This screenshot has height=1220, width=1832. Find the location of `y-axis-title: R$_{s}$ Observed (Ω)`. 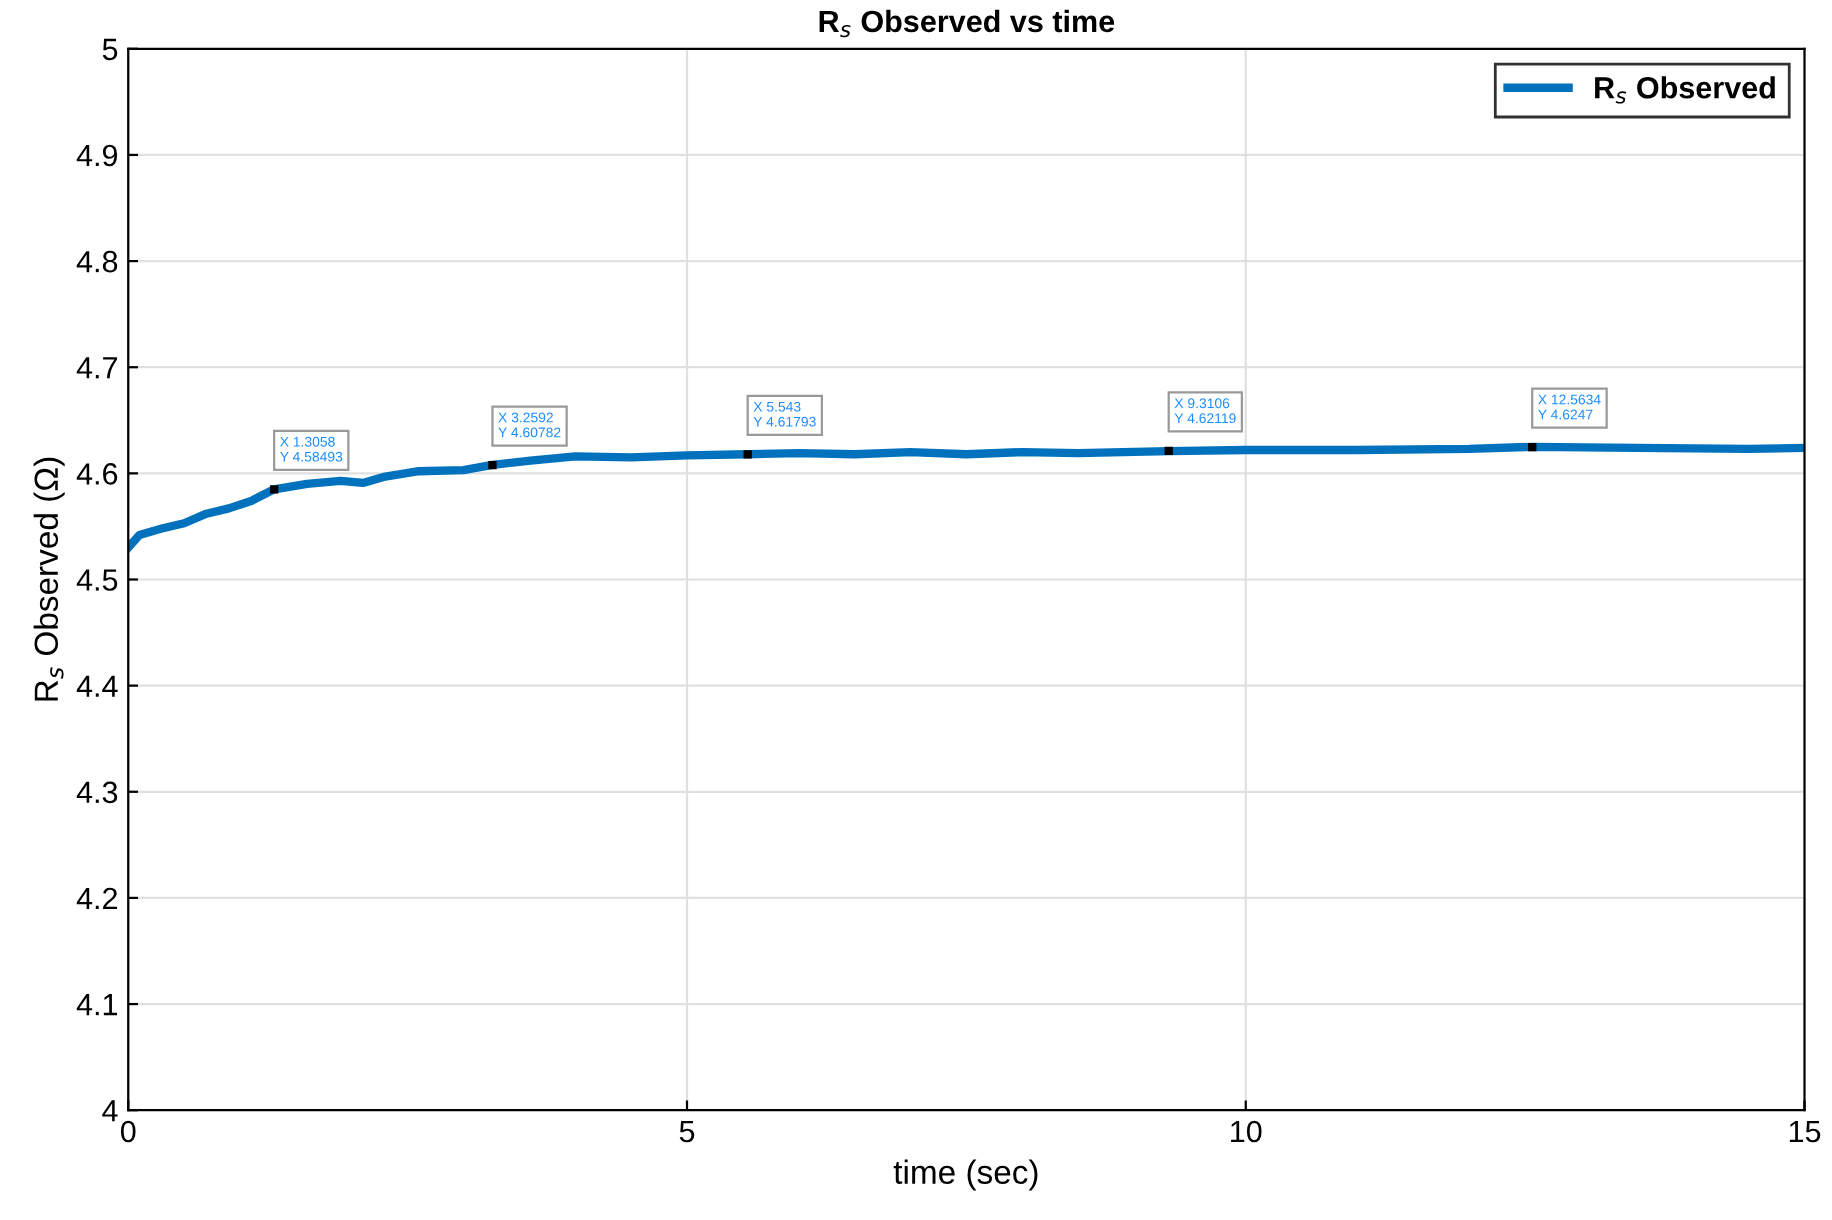

y-axis-title: R$_{s}$ Observed (Ω) is located at coordinates (49, 579).